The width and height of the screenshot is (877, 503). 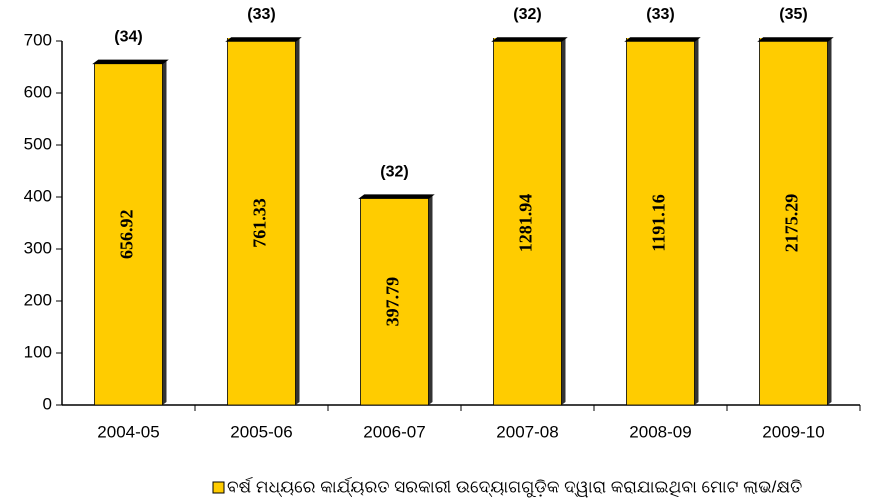 What do you see at coordinates (394, 431) in the screenshot?
I see `x-tick-label: 2006-07` at bounding box center [394, 431].